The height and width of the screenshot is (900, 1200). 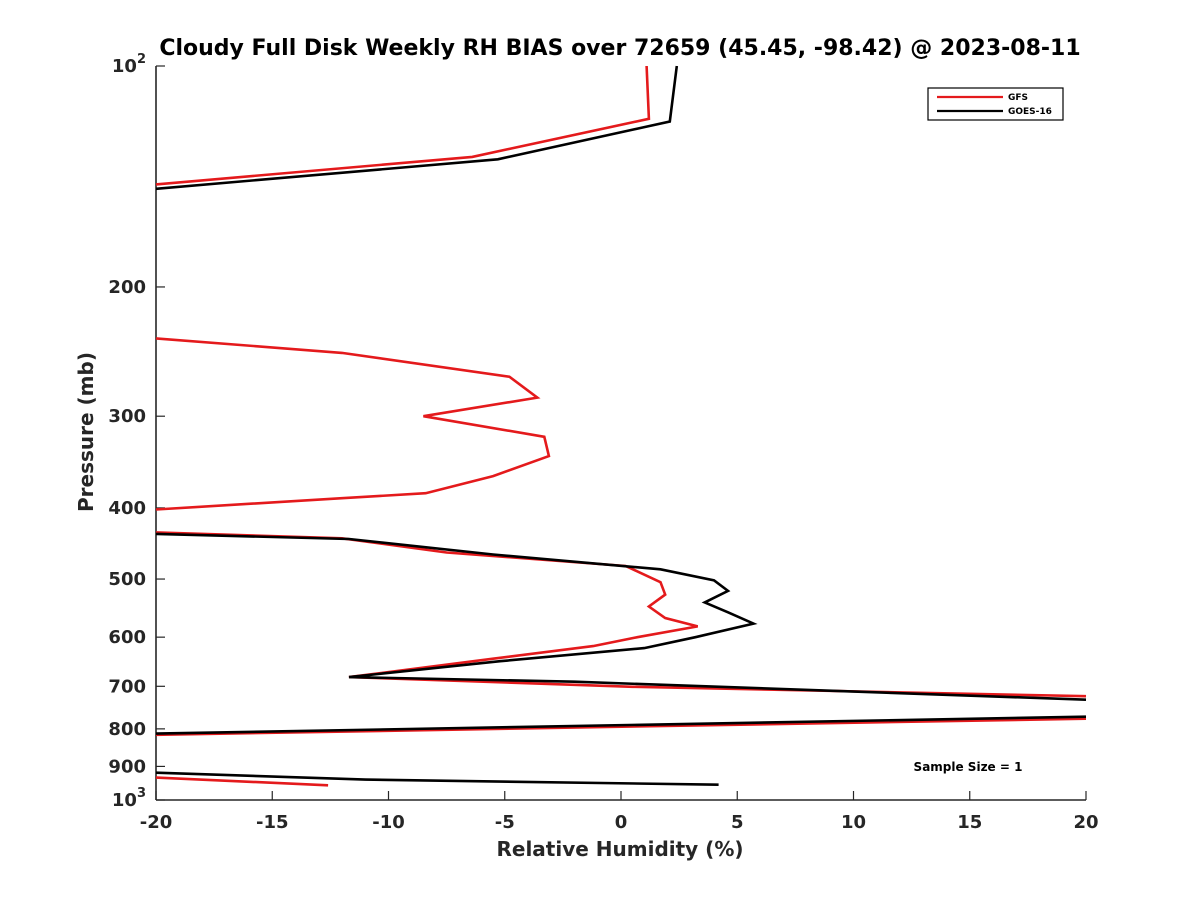 What do you see at coordinates (388, 822) in the screenshot?
I see `x-tick-label: -10` at bounding box center [388, 822].